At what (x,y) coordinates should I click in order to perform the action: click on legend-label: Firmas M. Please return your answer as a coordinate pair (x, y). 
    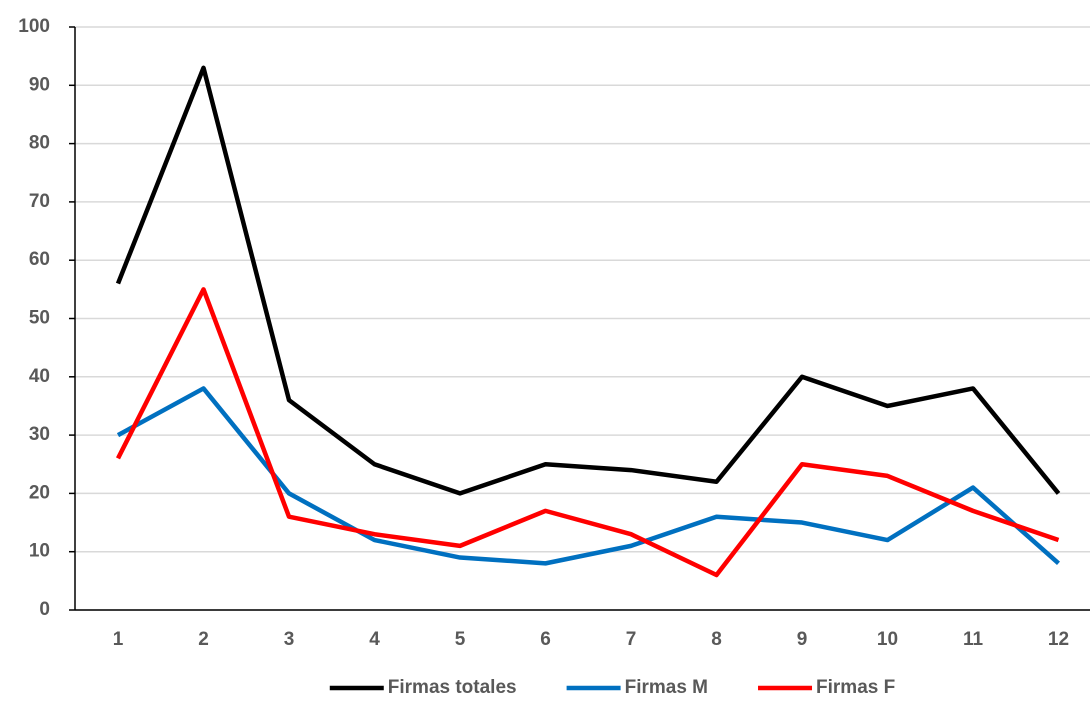
    Looking at the image, I should click on (666, 687).